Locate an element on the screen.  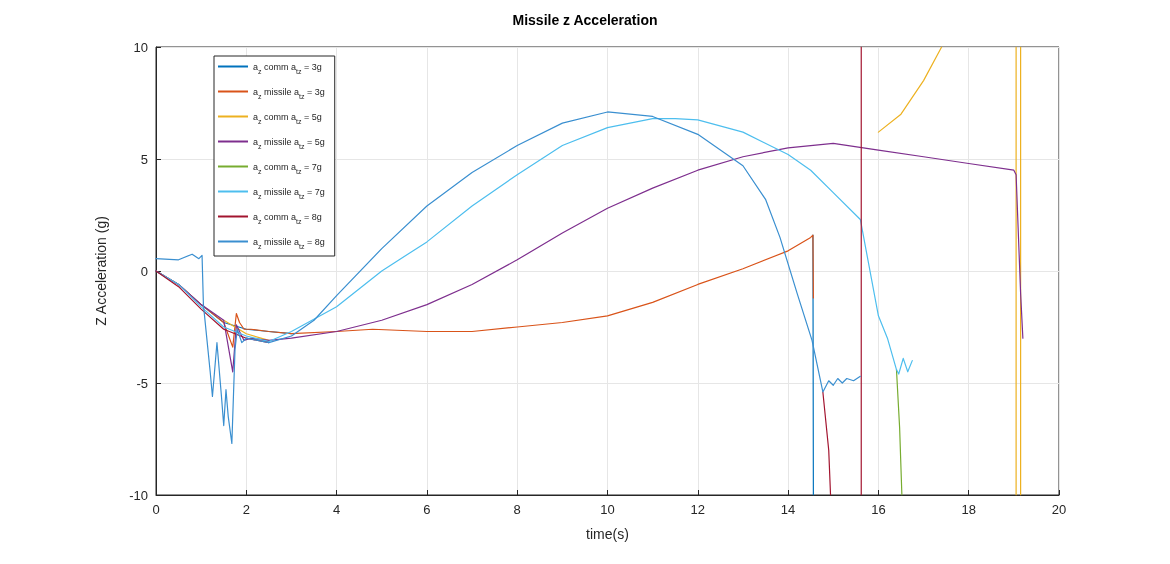
y-tick-label: -10 is located at coordinates (138, 495).